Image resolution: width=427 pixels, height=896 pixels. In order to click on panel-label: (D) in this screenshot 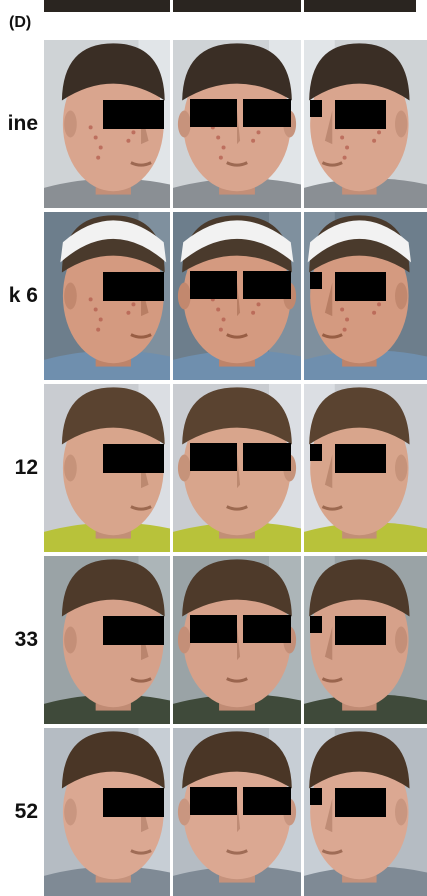, I will do `click(20, 22)`.